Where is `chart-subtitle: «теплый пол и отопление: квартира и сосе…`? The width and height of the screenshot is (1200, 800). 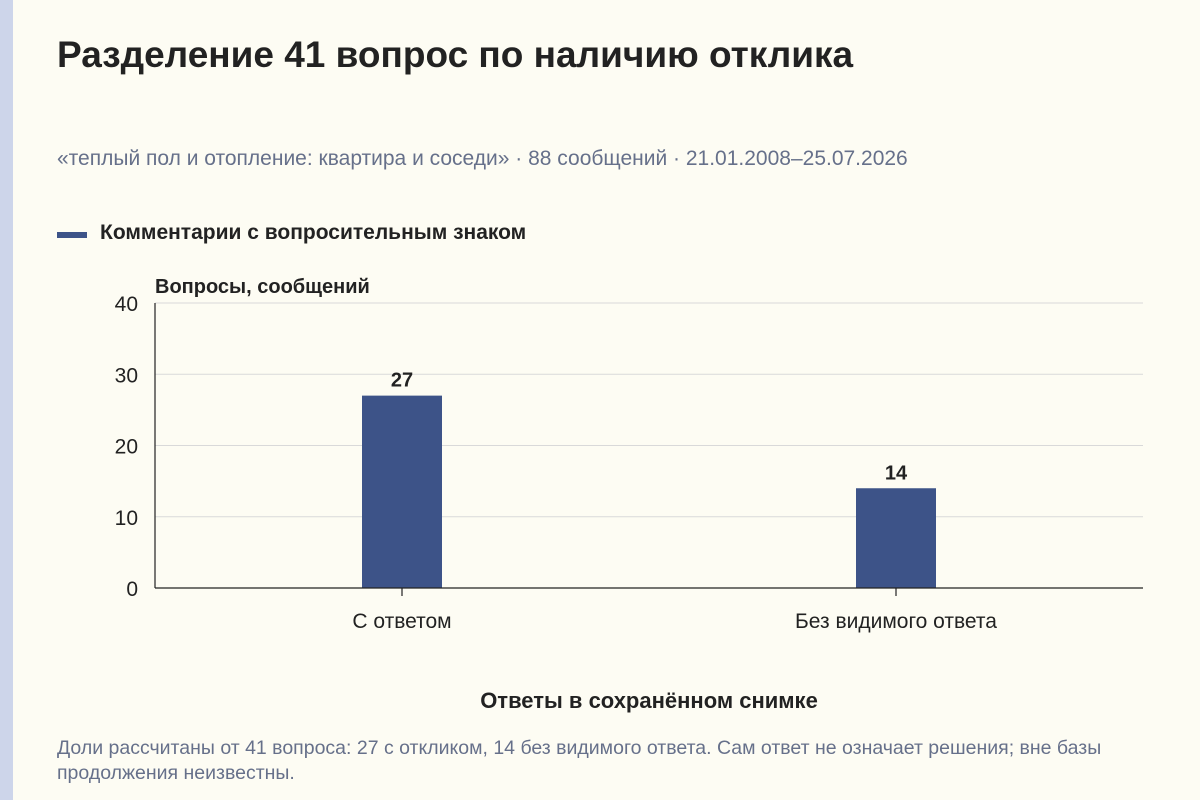 chart-subtitle: «теплый пол и отопление: квартира и сосе… is located at coordinates (482, 158).